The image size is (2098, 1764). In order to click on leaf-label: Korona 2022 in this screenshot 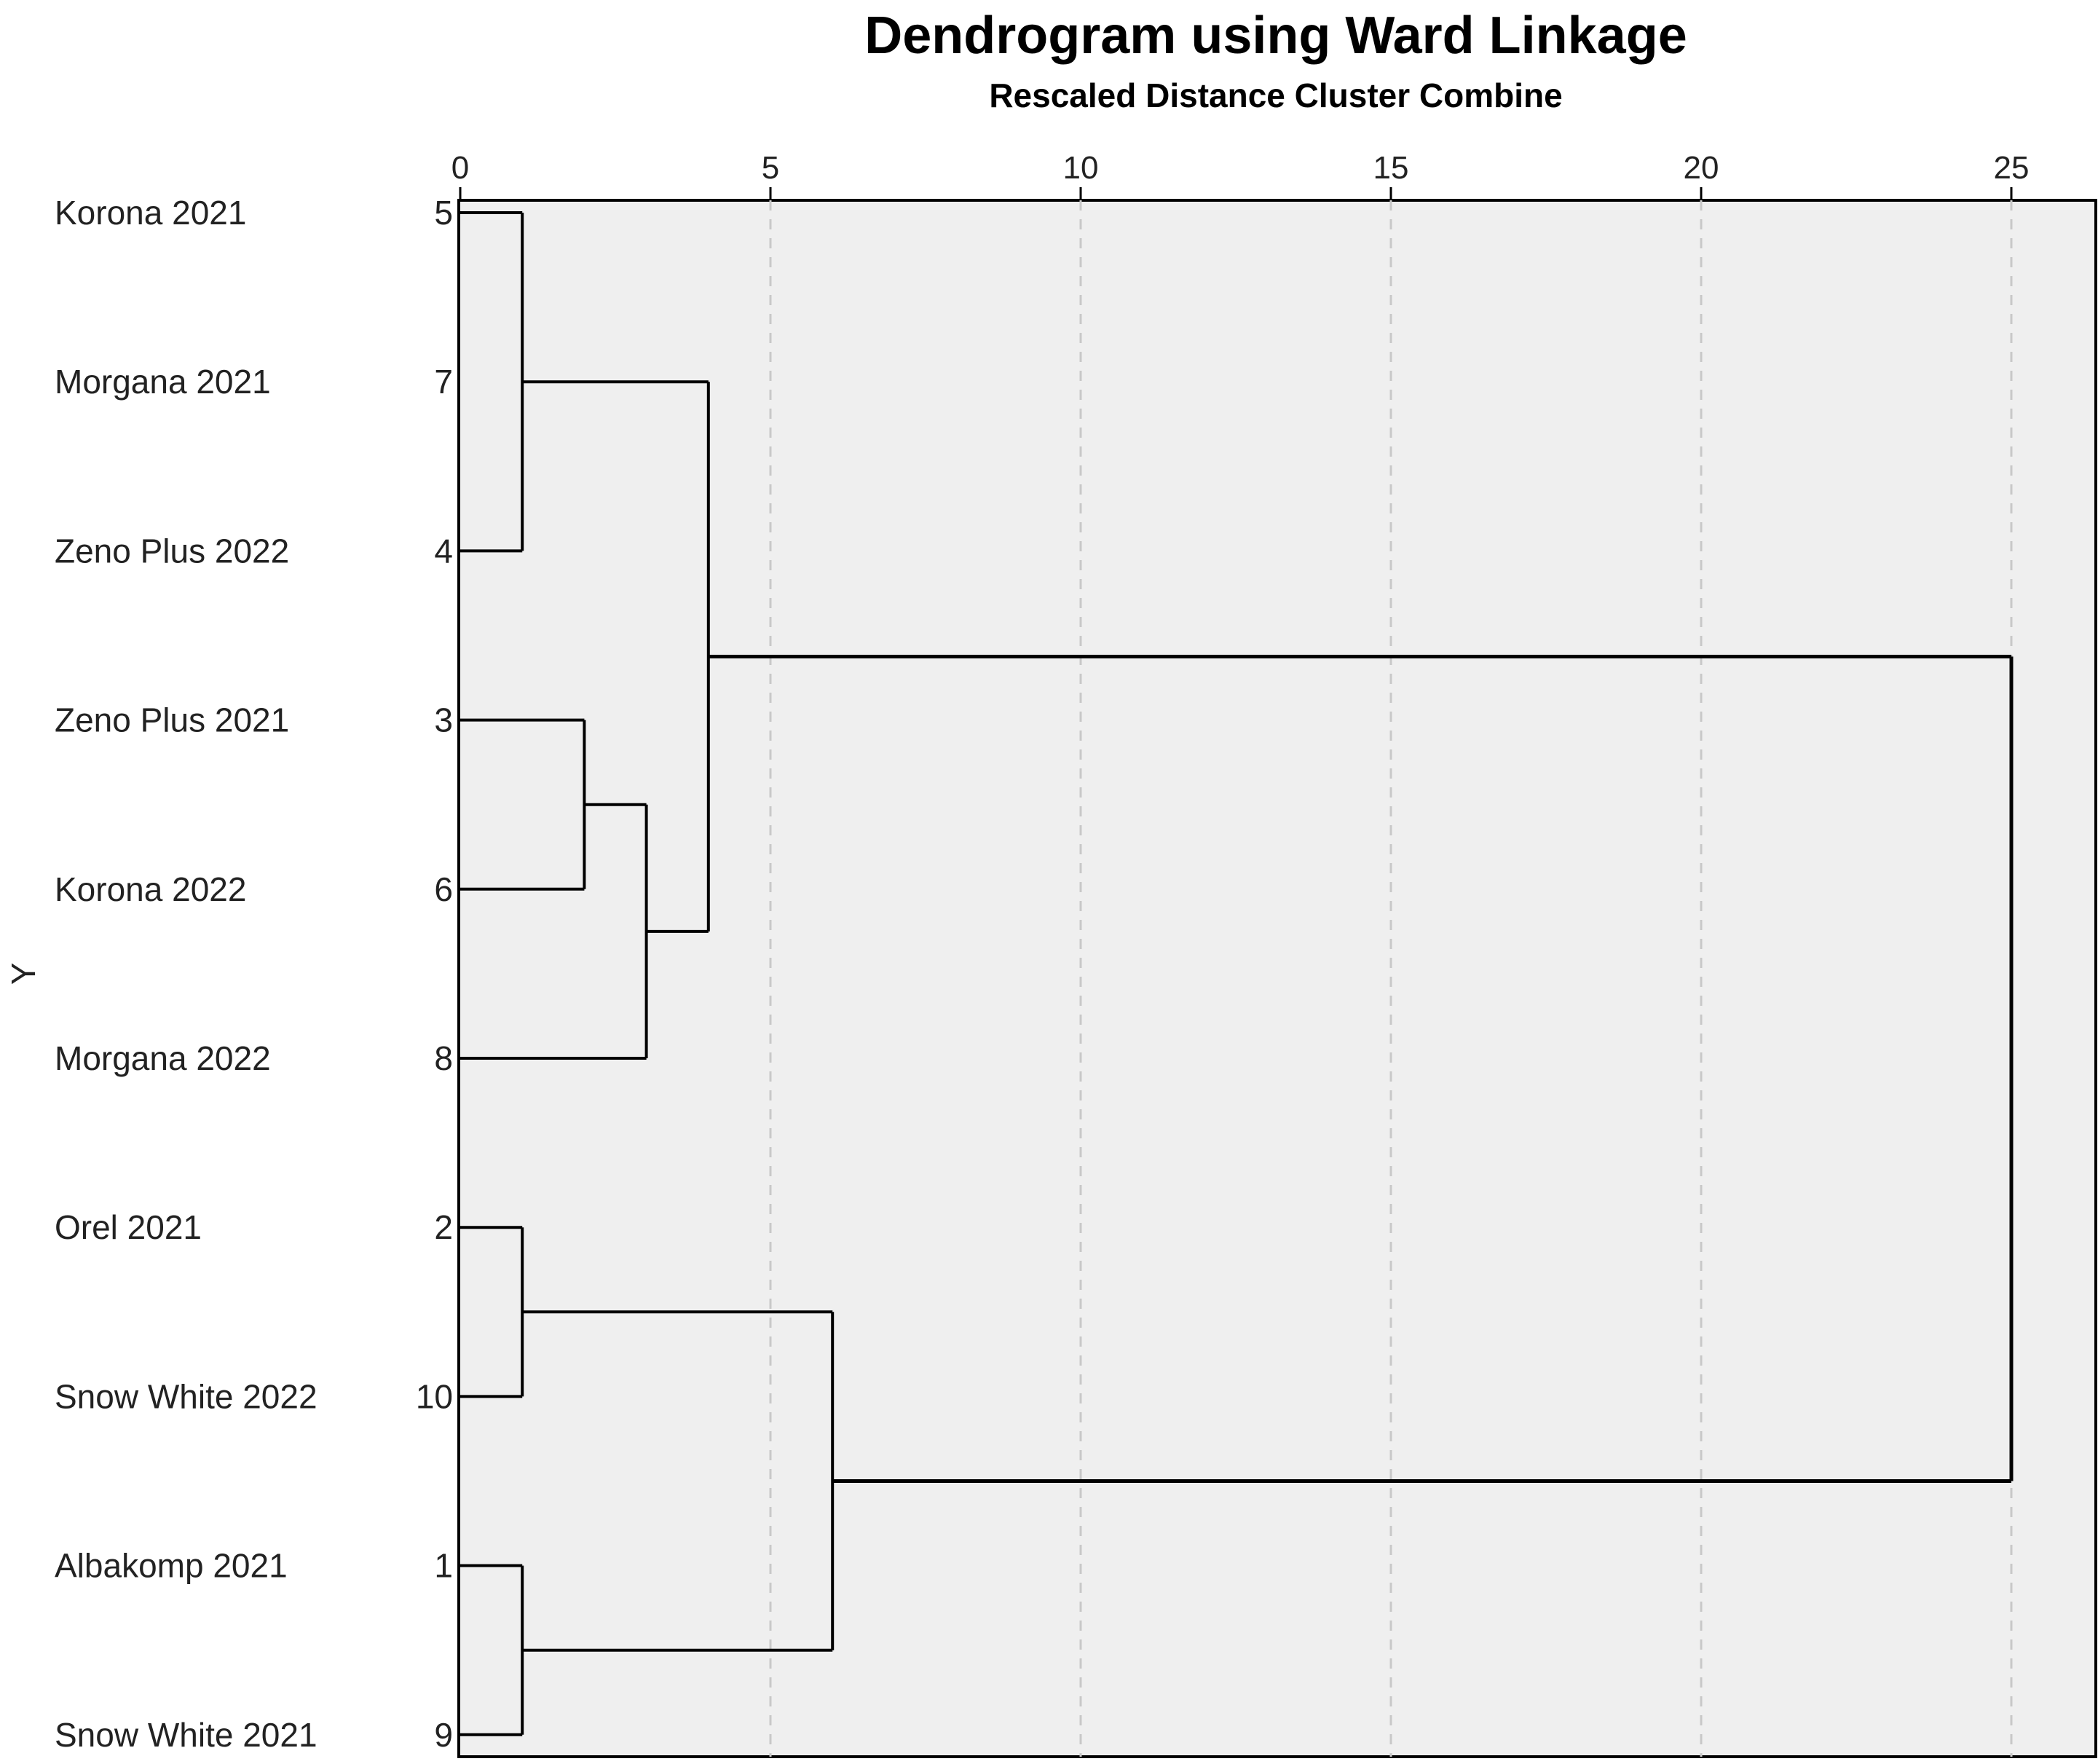, I will do `click(150, 889)`.